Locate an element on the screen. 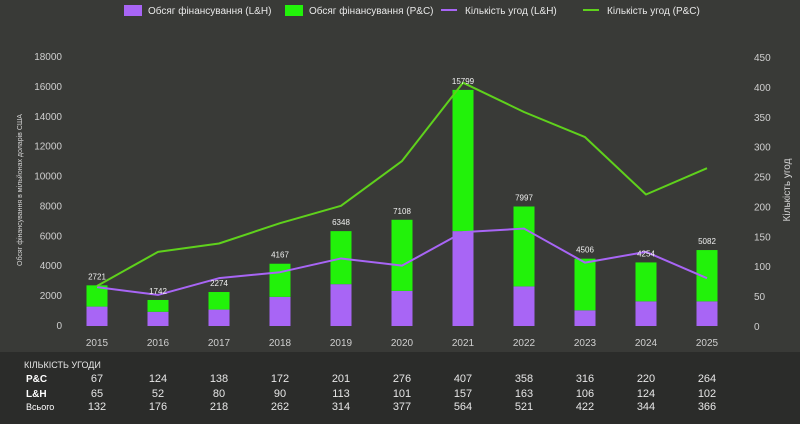 The width and height of the screenshot is (800, 424). y2-tick: 250 is located at coordinates (762, 178).